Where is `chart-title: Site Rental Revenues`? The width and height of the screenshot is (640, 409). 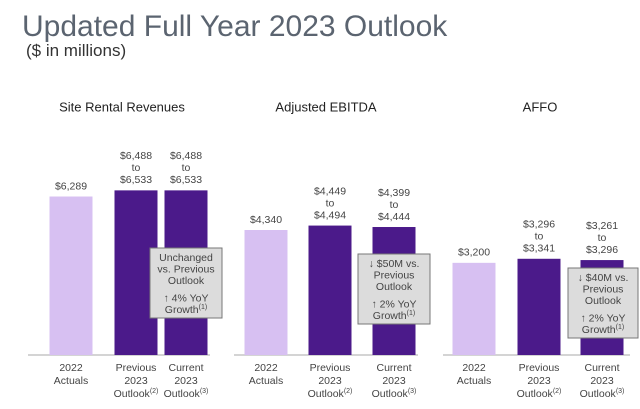 chart-title: Site Rental Revenues is located at coordinates (122, 106).